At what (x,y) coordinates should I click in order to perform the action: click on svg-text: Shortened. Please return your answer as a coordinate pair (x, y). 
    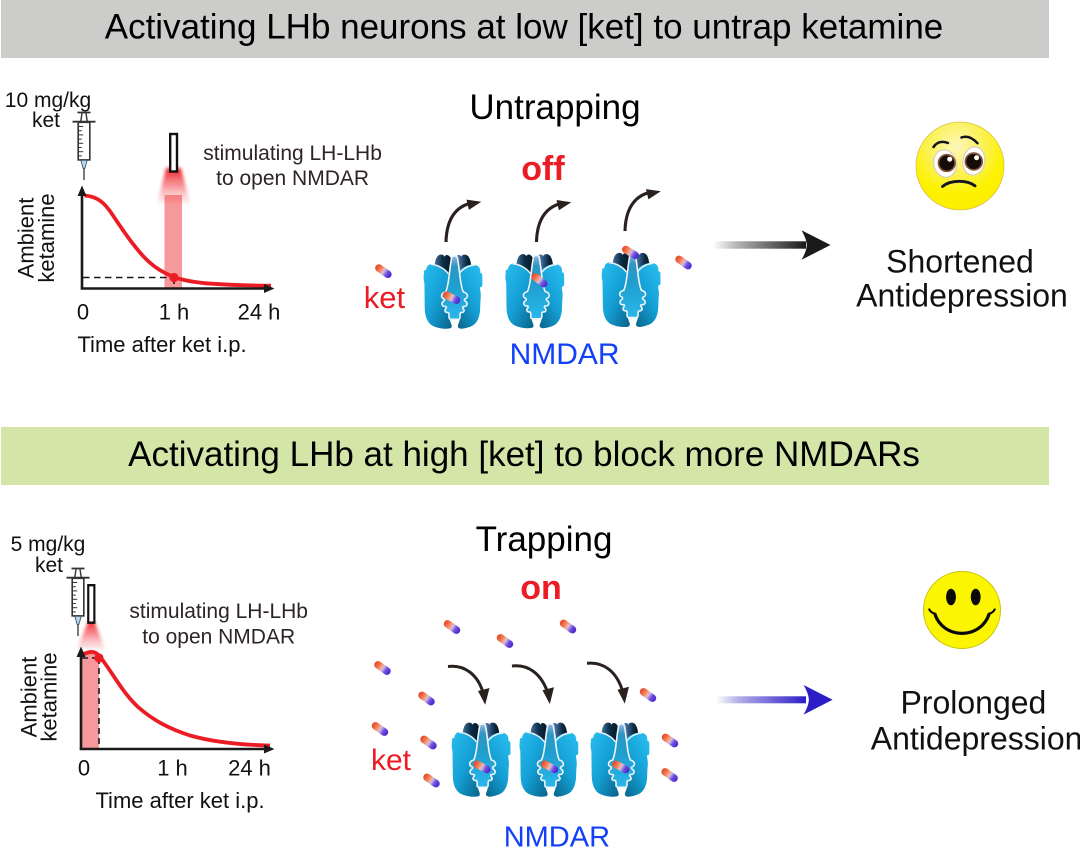
    Looking at the image, I should click on (960, 261).